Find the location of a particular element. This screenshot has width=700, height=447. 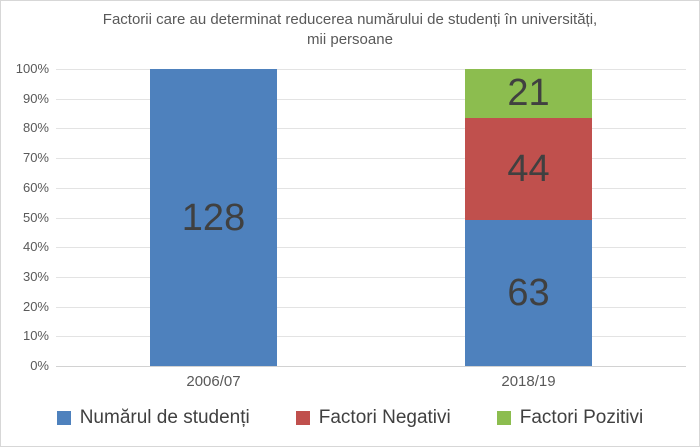

legend-item: Numărul de studenți is located at coordinates (153, 418).